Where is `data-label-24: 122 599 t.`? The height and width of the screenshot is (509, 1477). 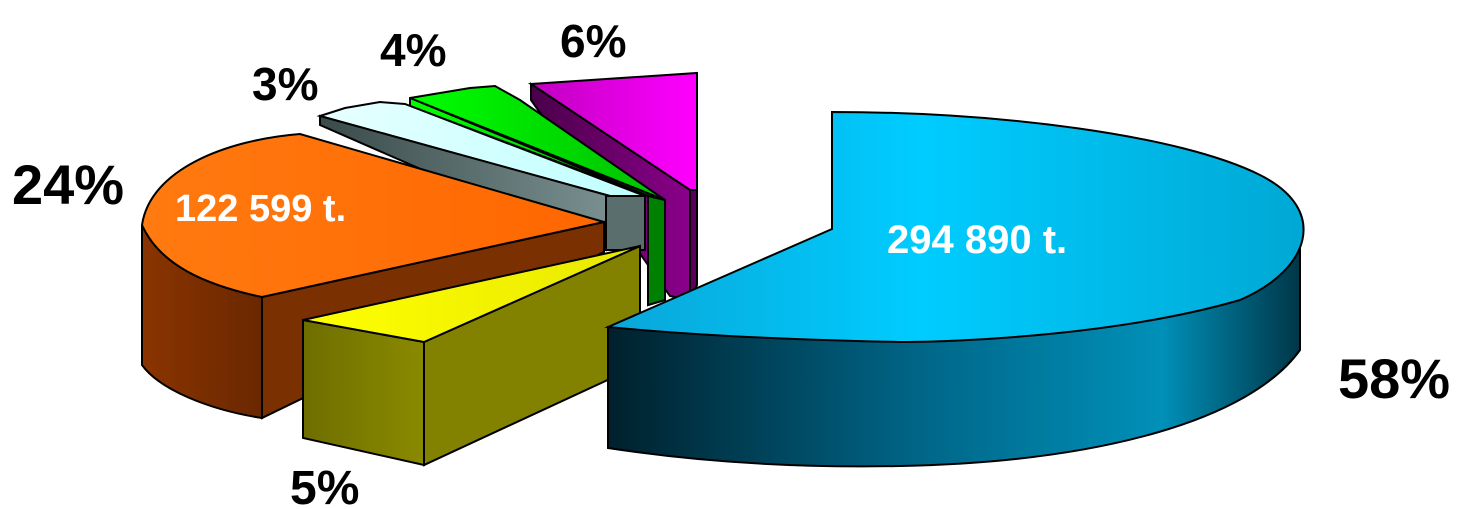 data-label-24: 122 599 t. is located at coordinates (260, 209).